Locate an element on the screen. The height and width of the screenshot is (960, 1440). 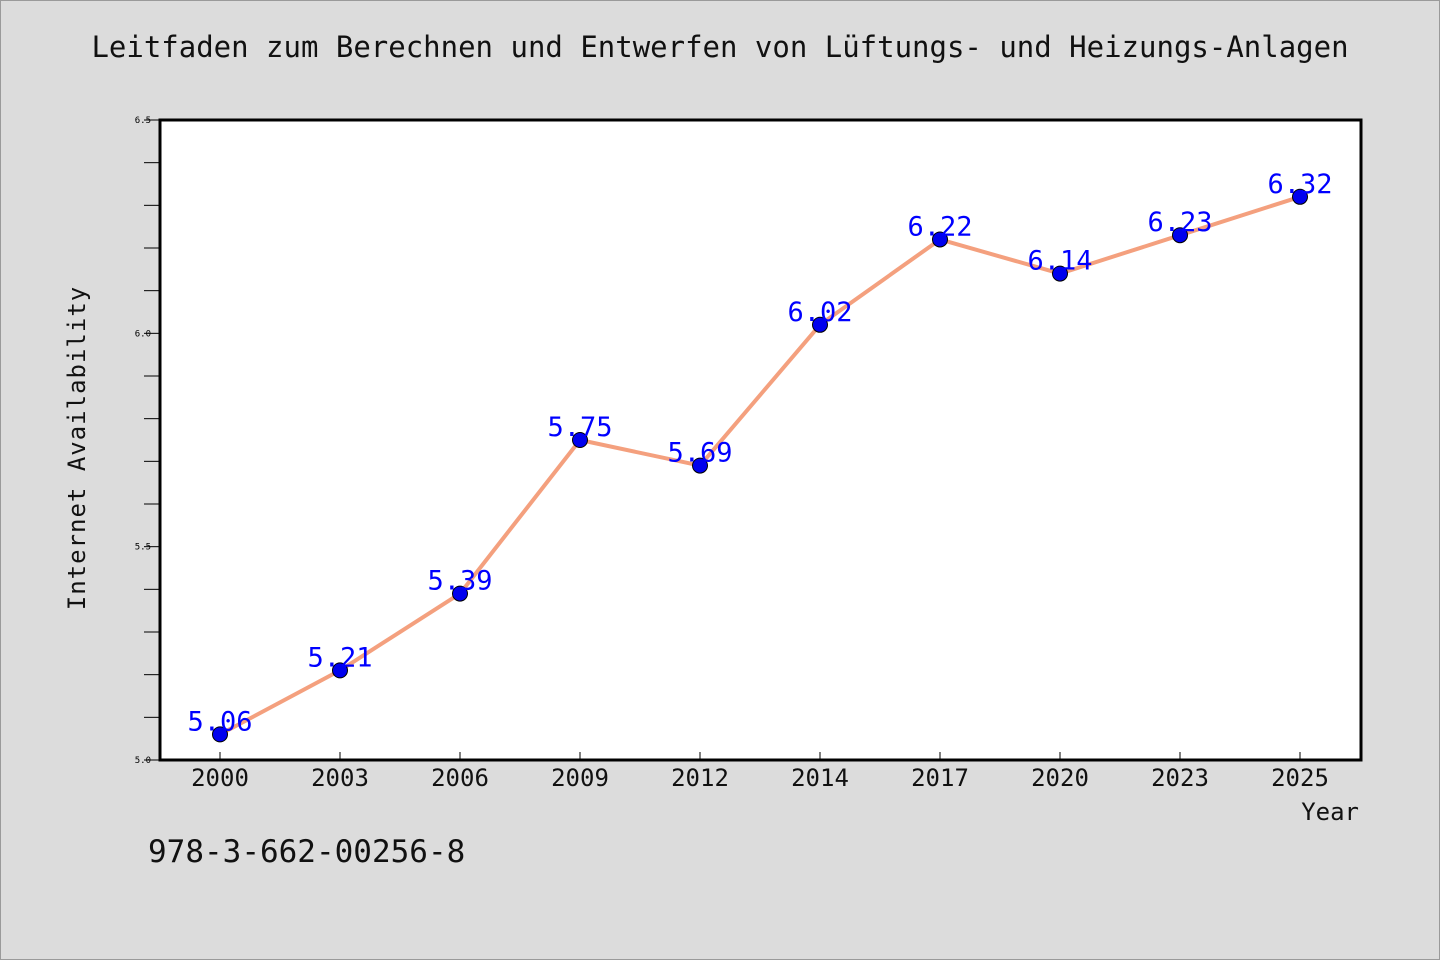
y-tick-label: 5.5 is located at coordinates (143, 548).